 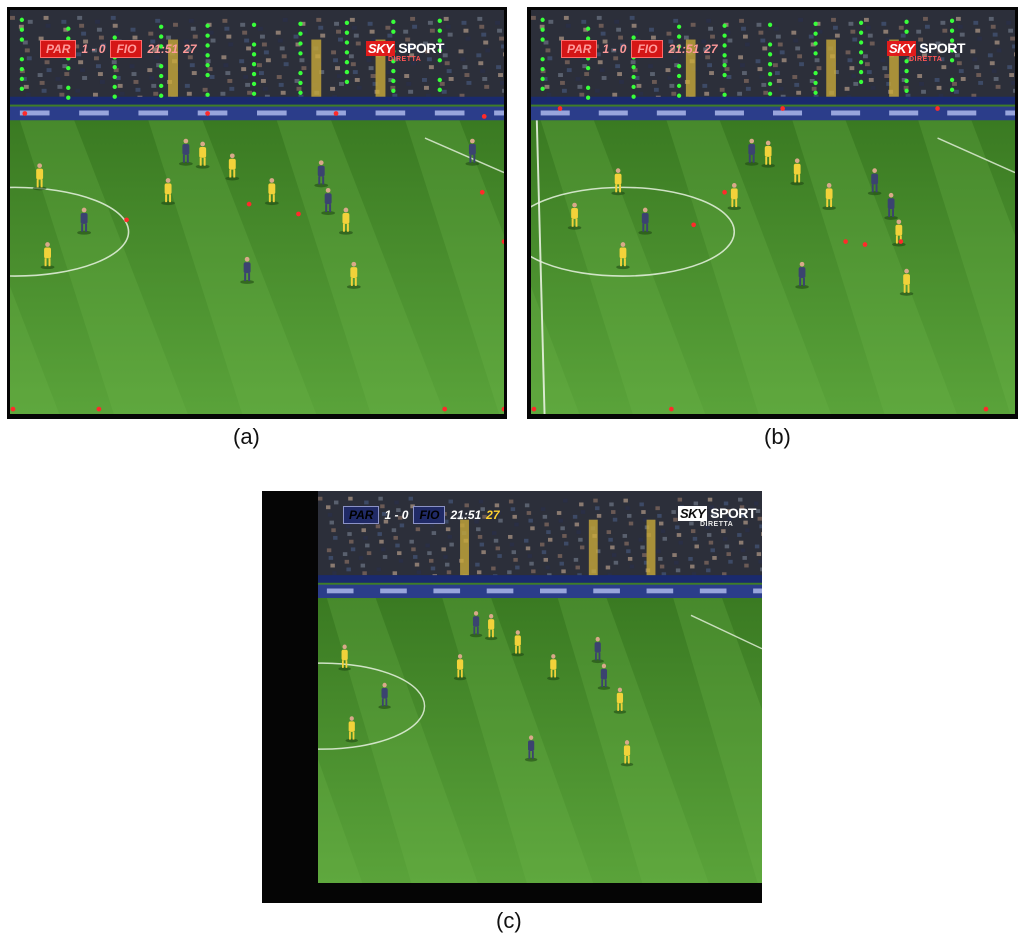 What do you see at coordinates (70, 231) in the screenshot?
I see `centre-circle` at bounding box center [70, 231].